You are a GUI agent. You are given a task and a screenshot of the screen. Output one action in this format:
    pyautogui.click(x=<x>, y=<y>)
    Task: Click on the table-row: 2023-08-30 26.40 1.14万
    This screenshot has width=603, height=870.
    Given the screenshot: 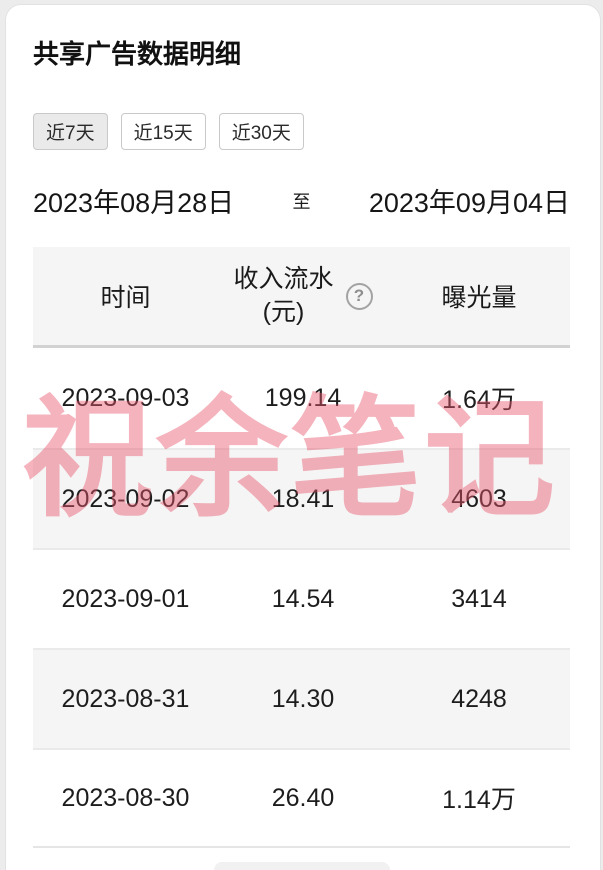 What is the action you would take?
    pyautogui.click(x=301, y=798)
    